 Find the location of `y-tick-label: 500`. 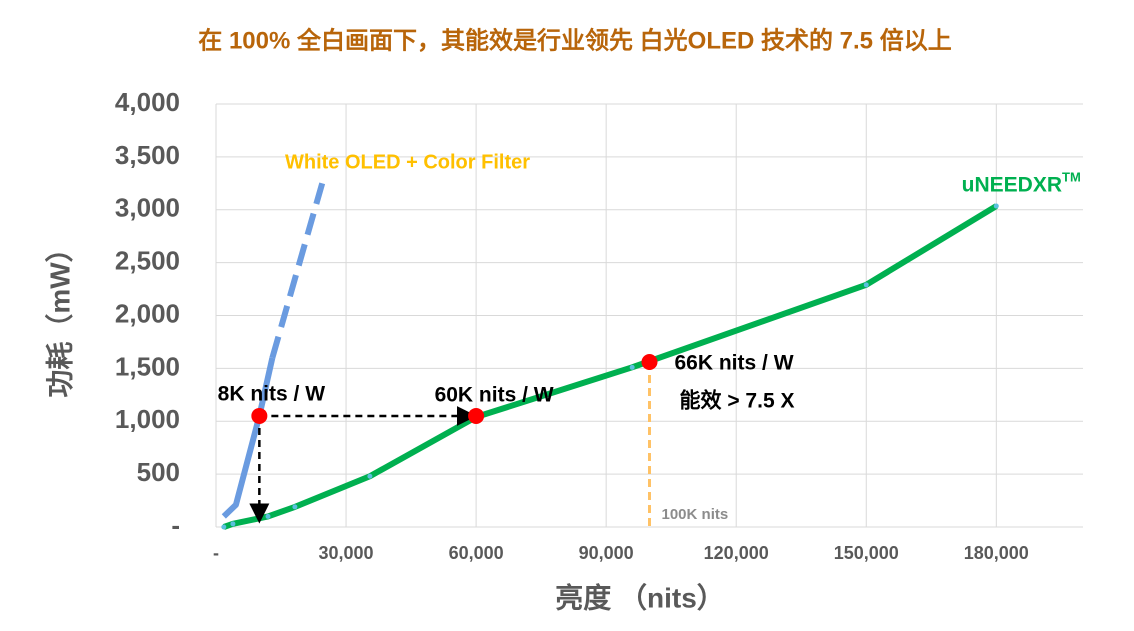

y-tick-label: 500 is located at coordinates (158, 472).